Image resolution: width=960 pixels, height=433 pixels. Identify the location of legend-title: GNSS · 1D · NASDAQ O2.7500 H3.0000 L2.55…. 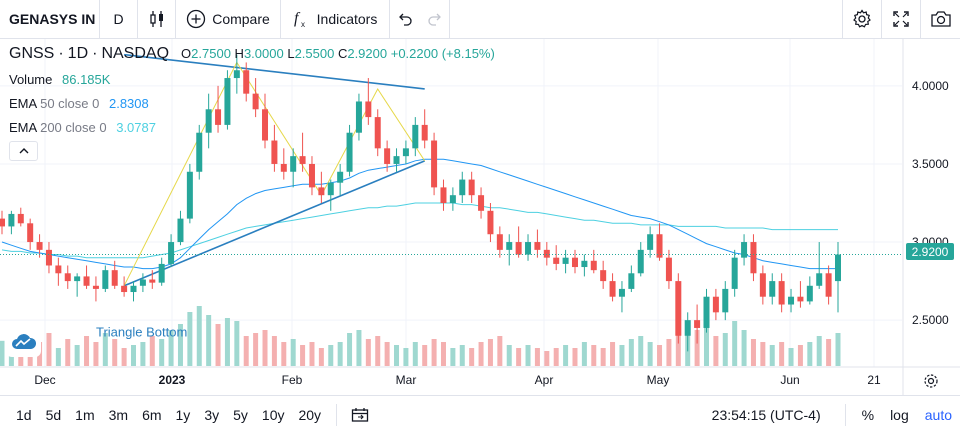
(252, 54).